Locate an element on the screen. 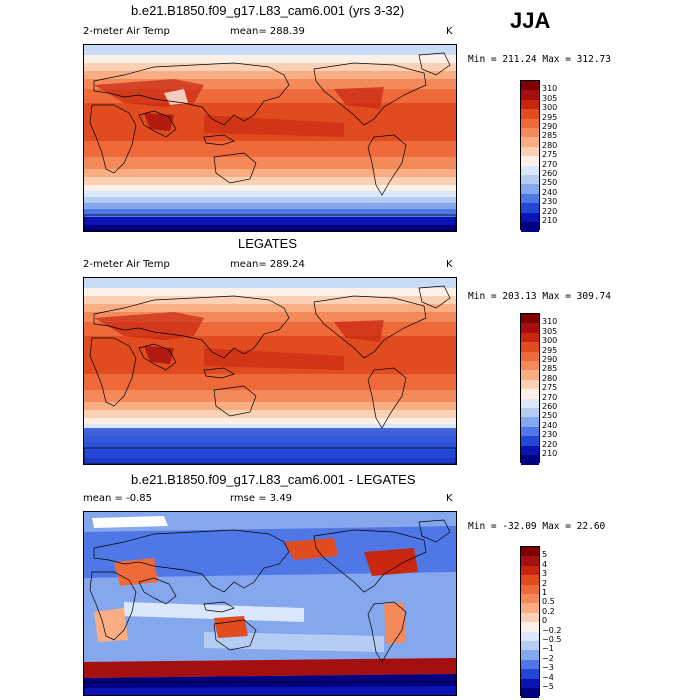  min-max-label: Min = 211.24 Max = 312.73 is located at coordinates (539, 59).